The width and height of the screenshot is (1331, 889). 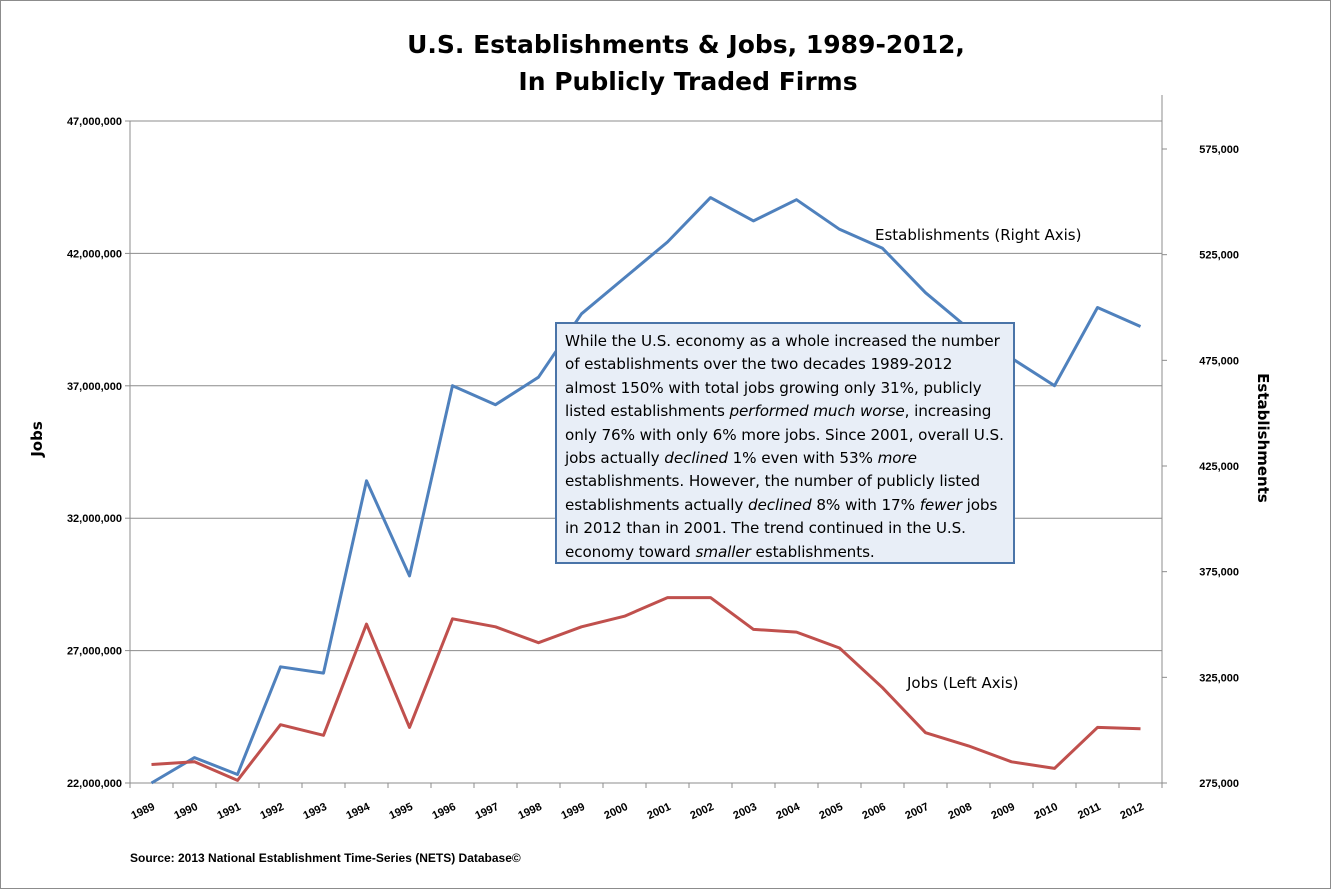 I want to click on x-tick-label: 2008, so click(x=960, y=811).